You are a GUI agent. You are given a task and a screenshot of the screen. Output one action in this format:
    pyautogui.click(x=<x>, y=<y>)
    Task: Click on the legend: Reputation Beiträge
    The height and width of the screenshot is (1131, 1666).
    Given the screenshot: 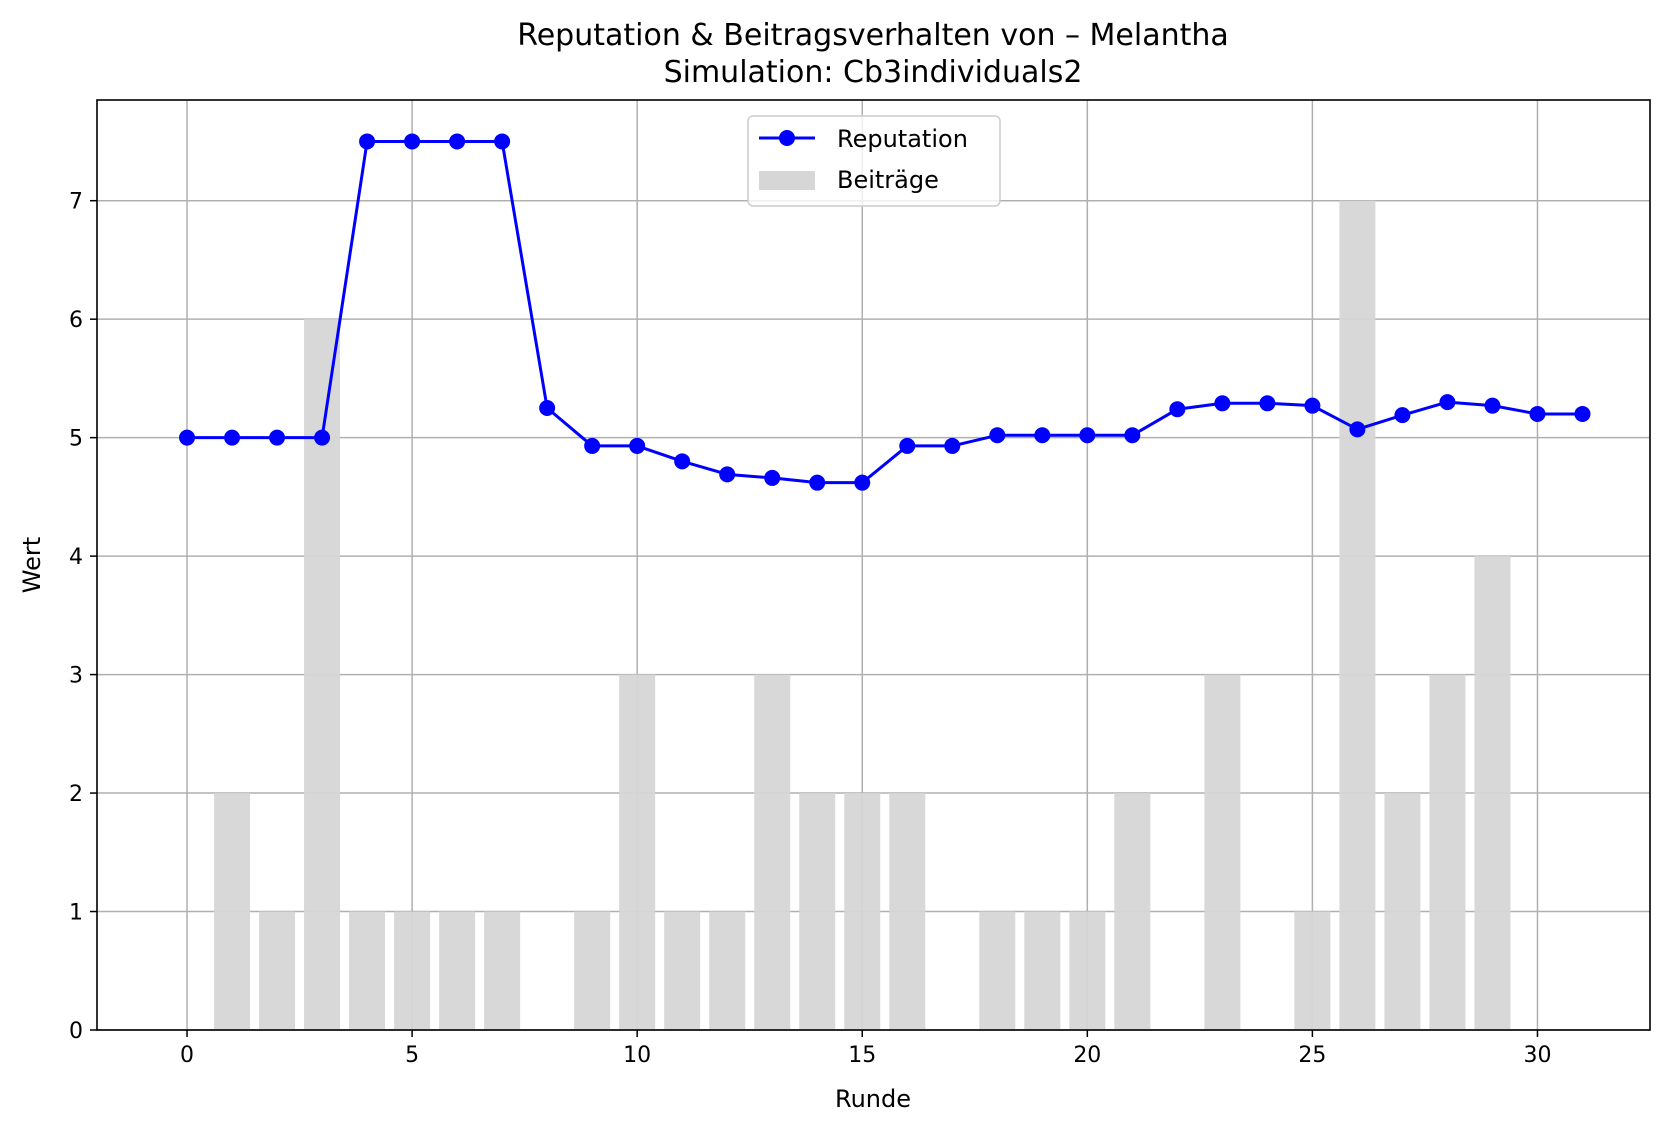 What is the action you would take?
    pyautogui.click(x=874, y=161)
    